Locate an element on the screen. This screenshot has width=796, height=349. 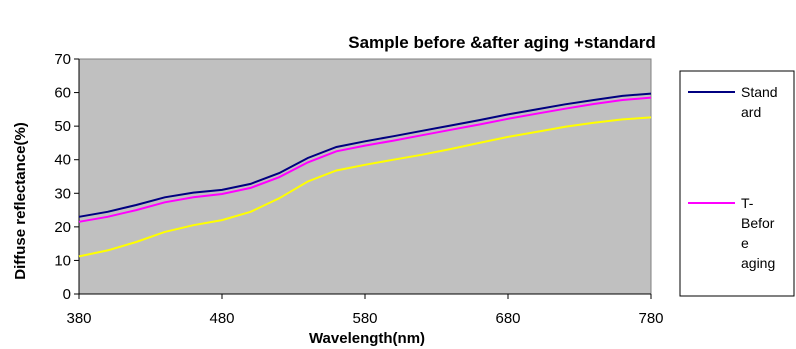
y-tick-label: 50 is located at coordinates (62, 126).